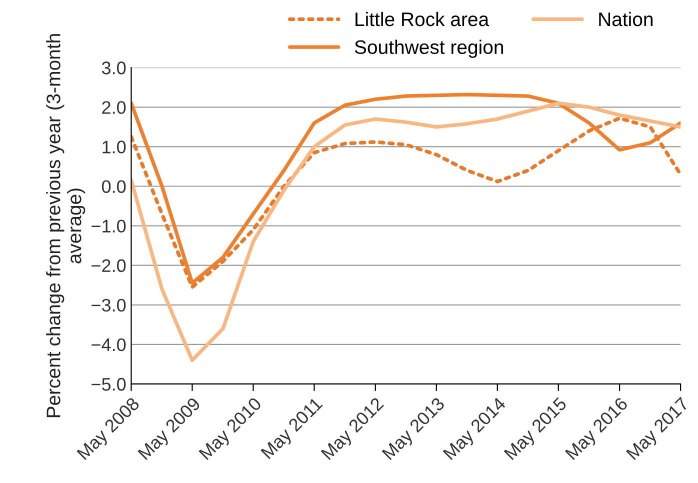  Describe the element at coordinates (109, 265) in the screenshot. I see `y-tick-label: −2.0` at that location.